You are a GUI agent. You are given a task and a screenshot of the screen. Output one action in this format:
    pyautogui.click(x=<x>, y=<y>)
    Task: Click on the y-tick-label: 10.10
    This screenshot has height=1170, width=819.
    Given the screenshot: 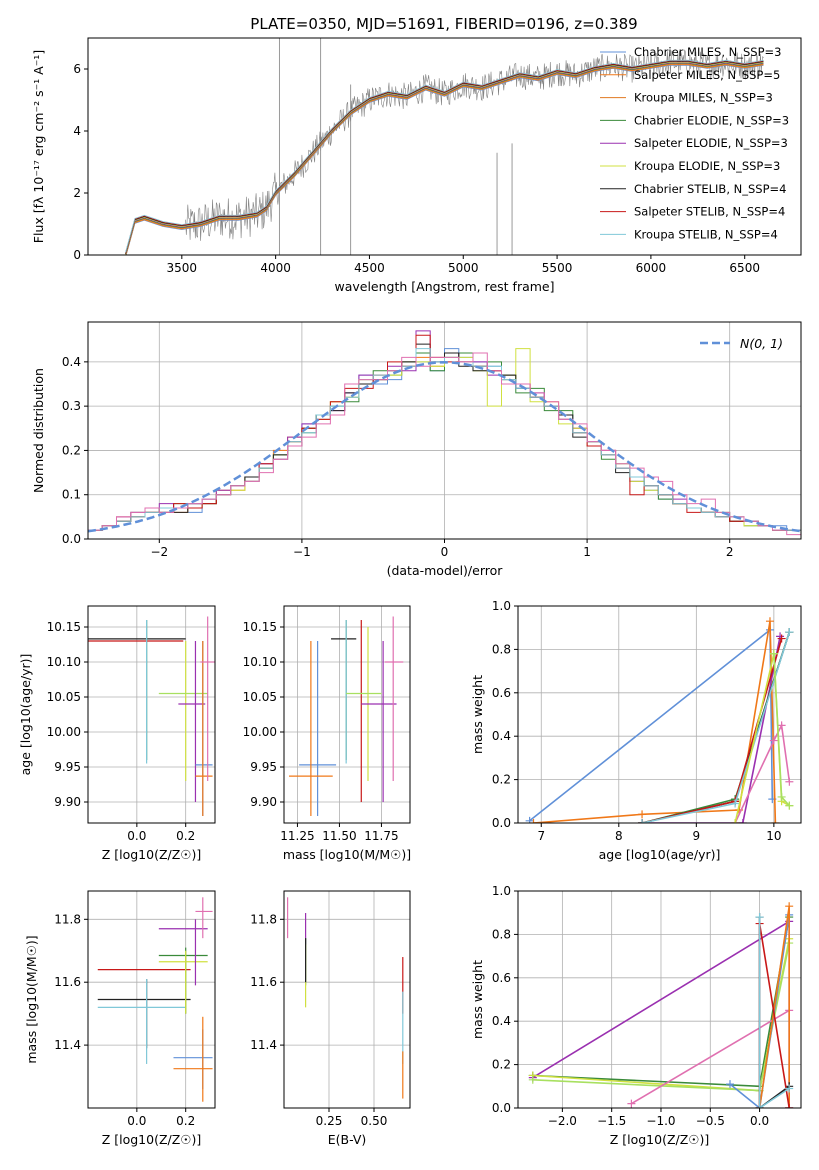 What is the action you would take?
    pyautogui.click(x=260, y=662)
    